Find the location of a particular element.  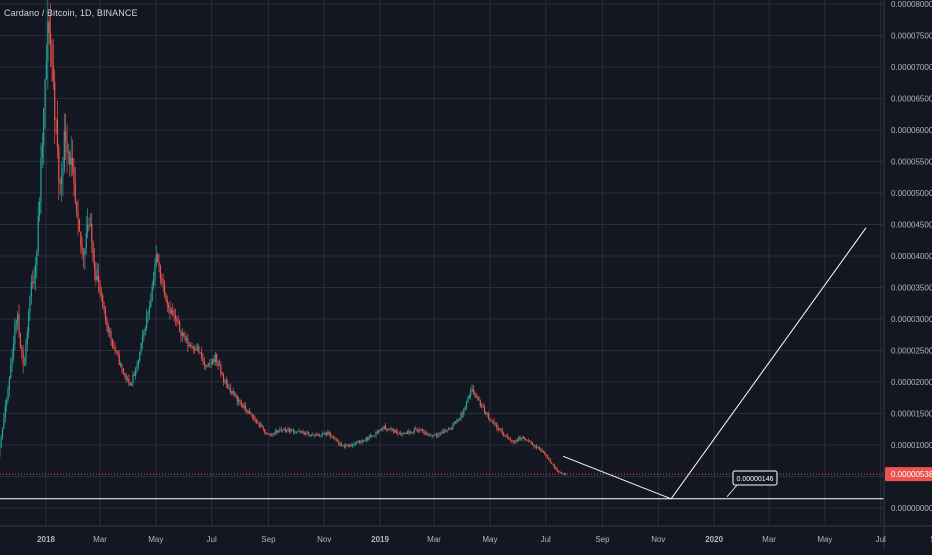

x-tick-label: 2019 is located at coordinates (380, 539).